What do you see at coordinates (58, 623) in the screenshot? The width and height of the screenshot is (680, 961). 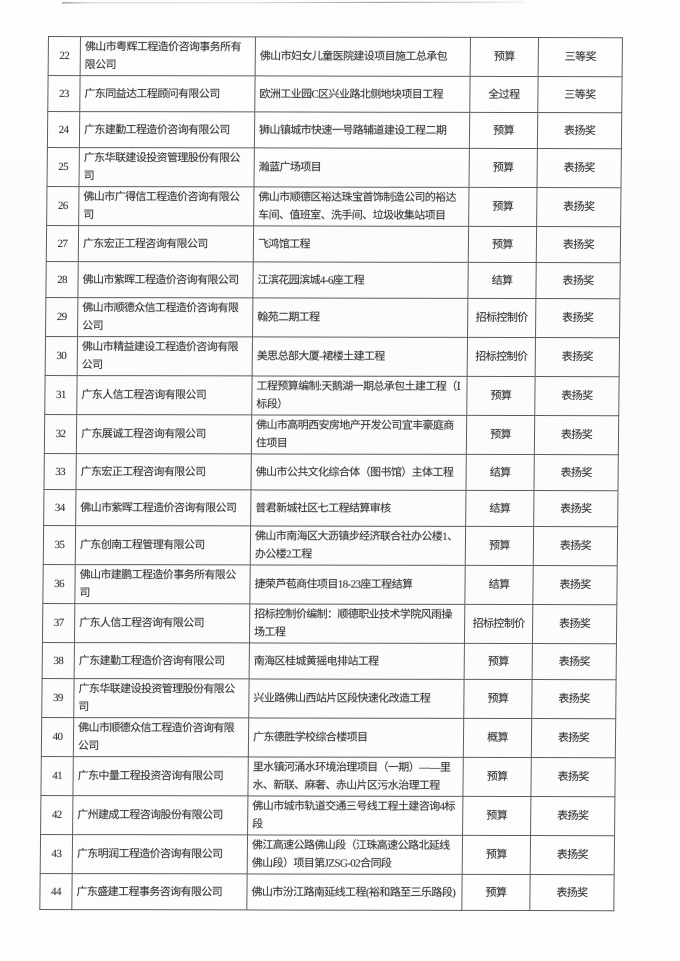 I see `row-number-cell: 37` at bounding box center [58, 623].